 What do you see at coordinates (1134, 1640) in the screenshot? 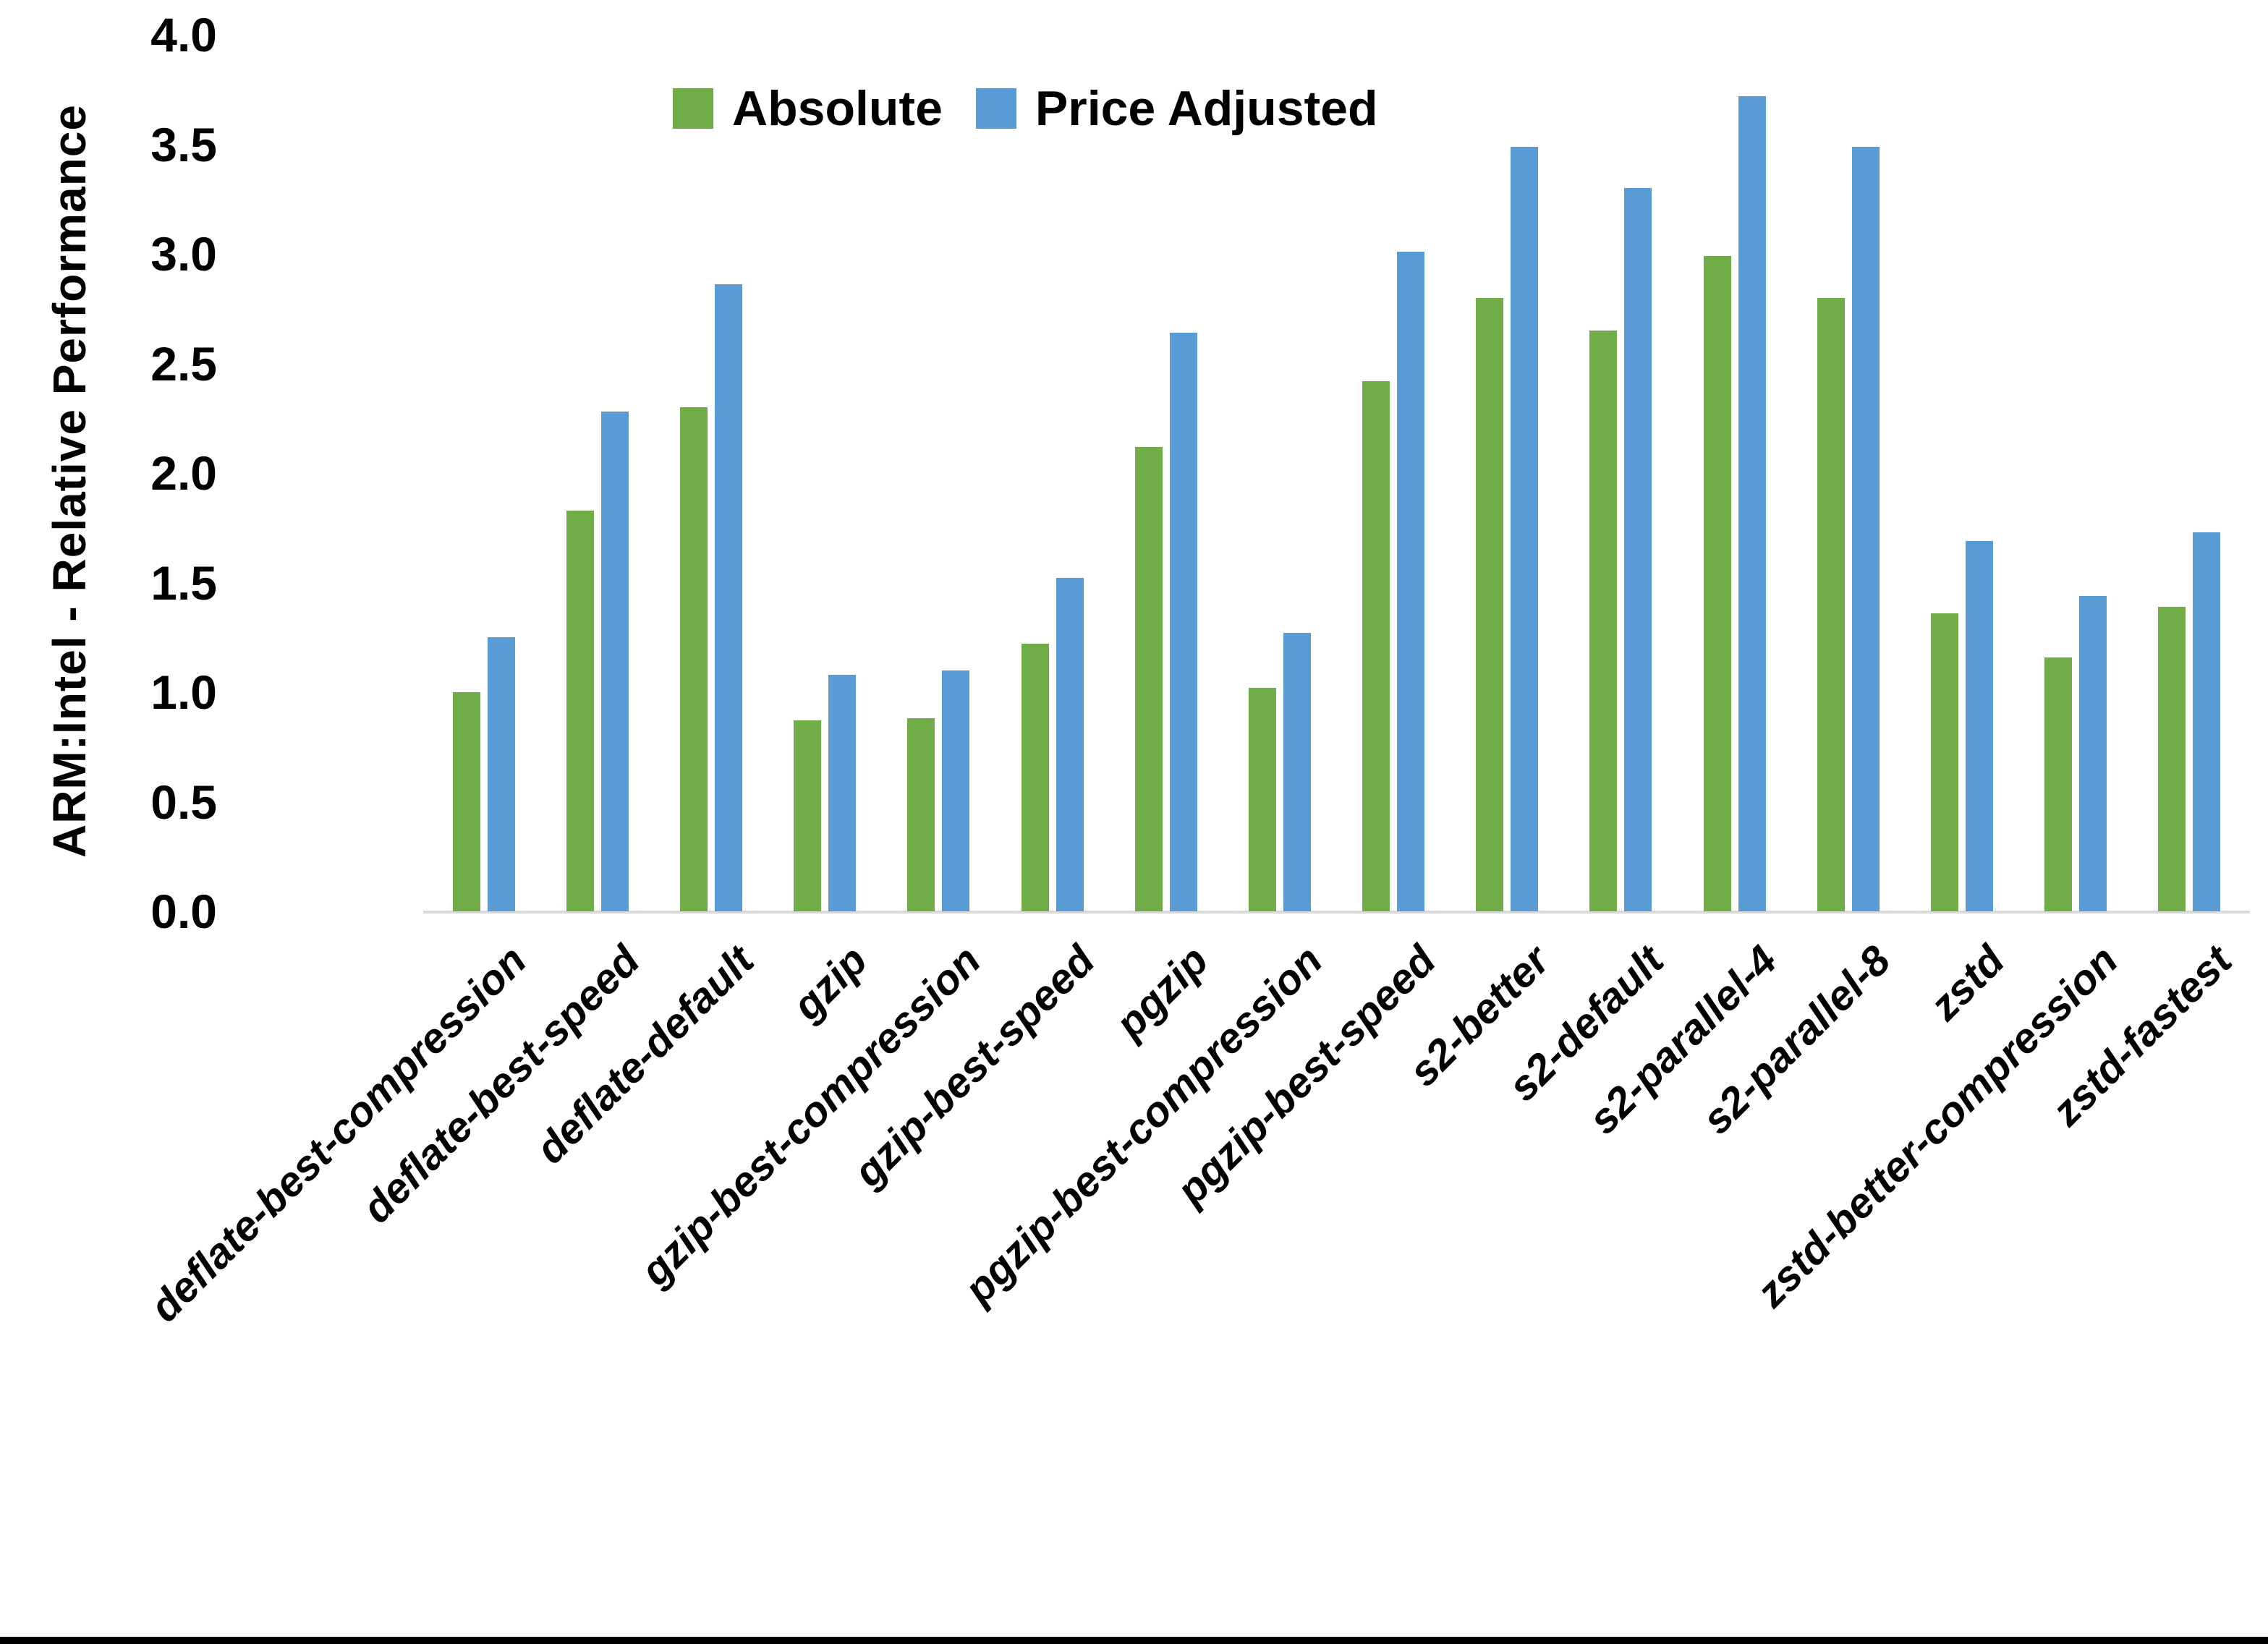
I see `bottom-border` at bounding box center [1134, 1640].